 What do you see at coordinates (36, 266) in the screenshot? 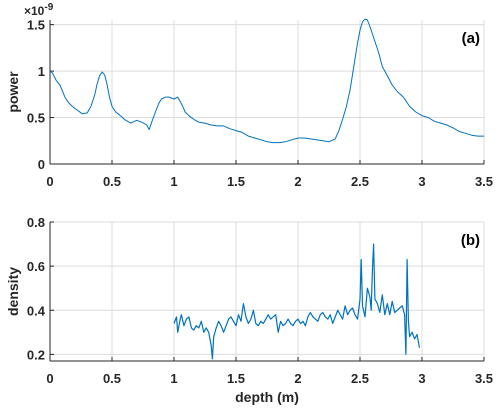
I see `y-tick-label: 0.6` at bounding box center [36, 266].